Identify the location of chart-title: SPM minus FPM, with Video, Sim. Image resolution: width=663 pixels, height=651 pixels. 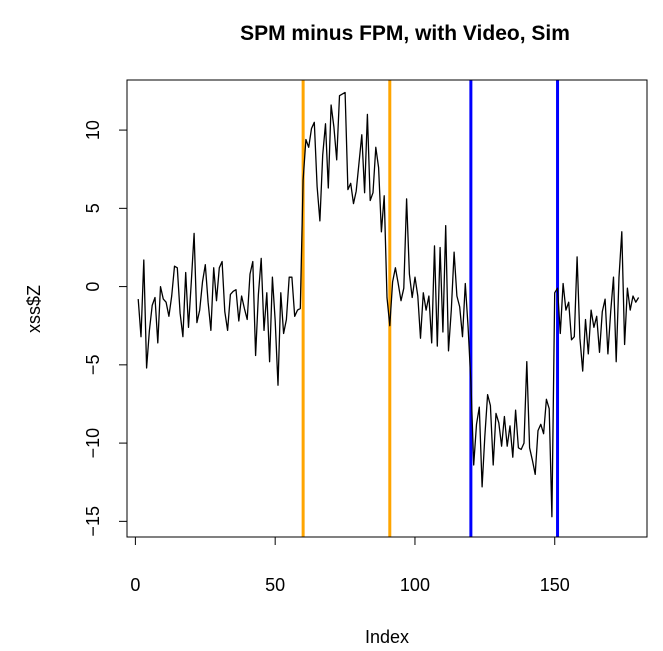
(405, 33).